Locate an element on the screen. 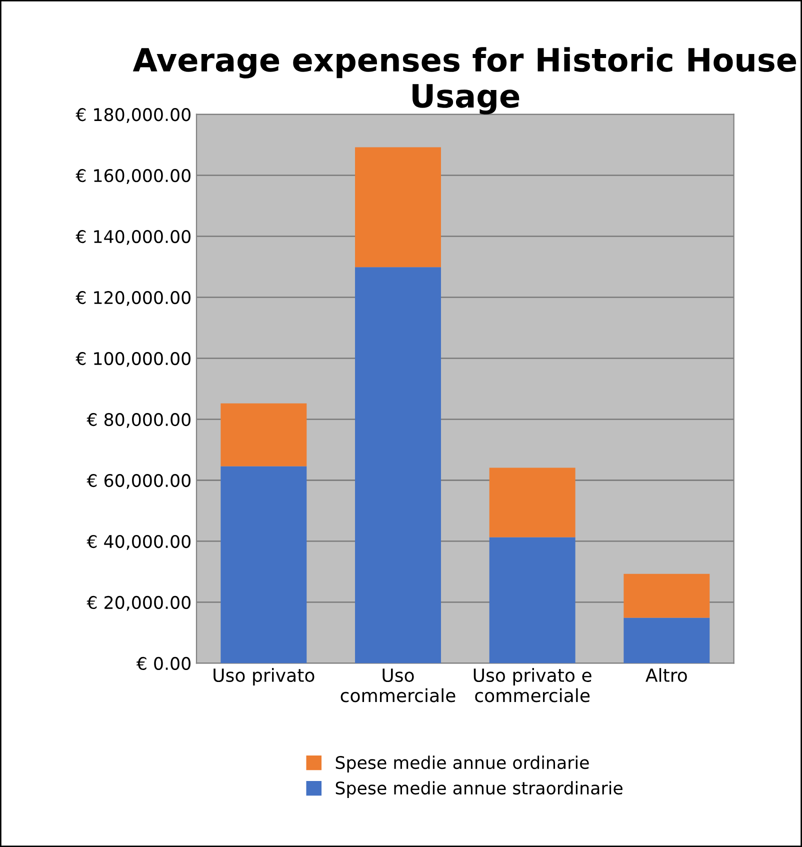  y-tick-label: € 120,000.00 is located at coordinates (133, 298).